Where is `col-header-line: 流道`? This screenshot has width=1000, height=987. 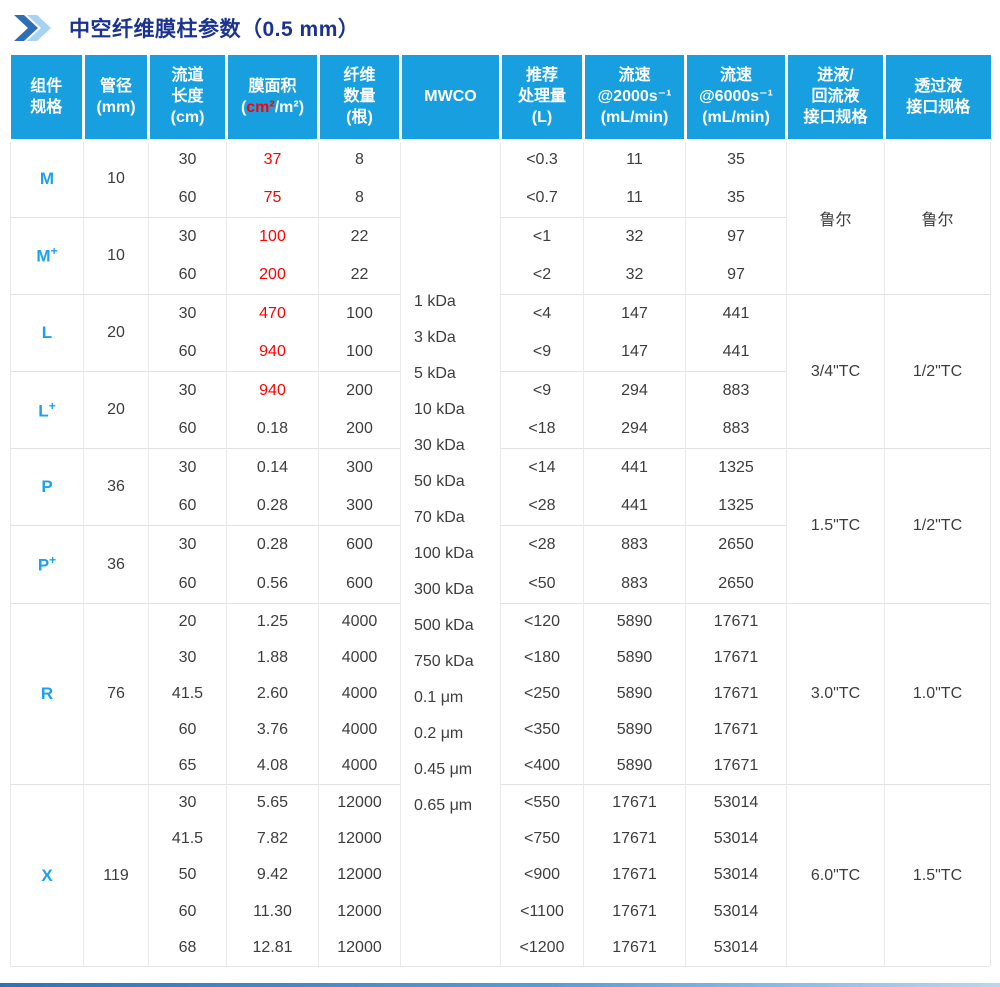
col-header-line: 流道 is located at coordinates (187, 76).